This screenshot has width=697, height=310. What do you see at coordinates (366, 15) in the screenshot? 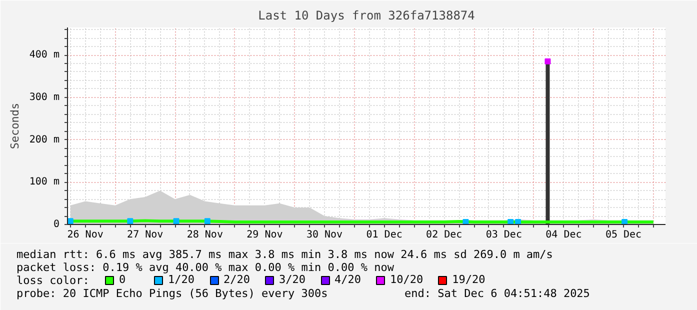
I see `chart-title: Last 10 Days from 326fa7138874` at bounding box center [366, 15].